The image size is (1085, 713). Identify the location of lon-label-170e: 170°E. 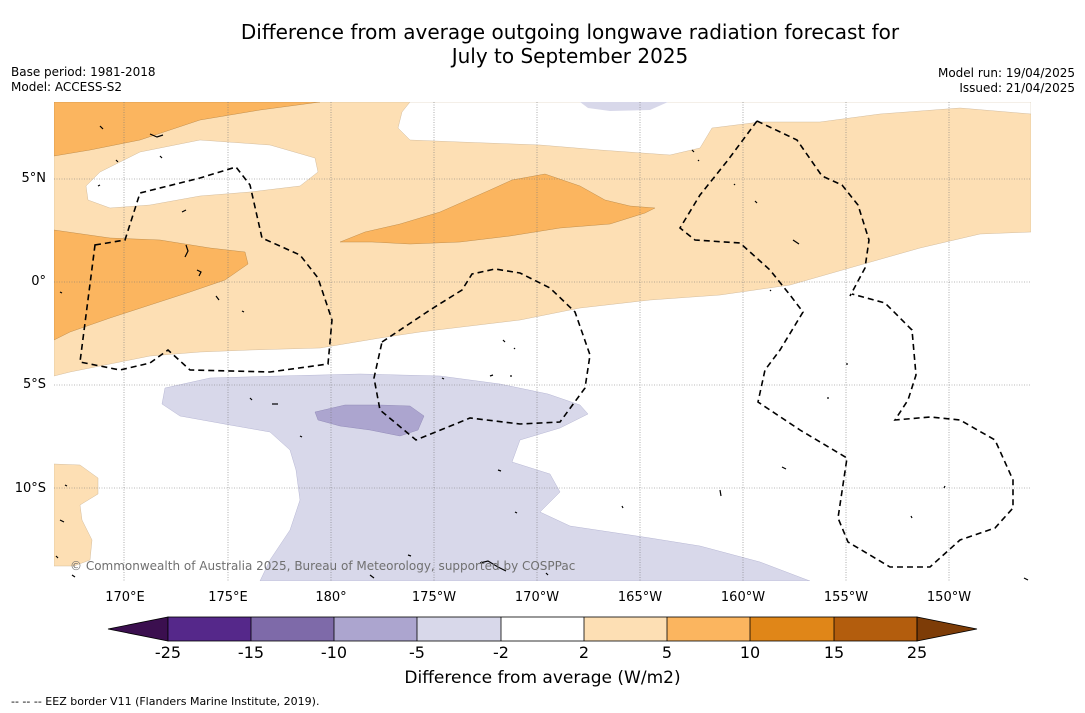
(125, 597).